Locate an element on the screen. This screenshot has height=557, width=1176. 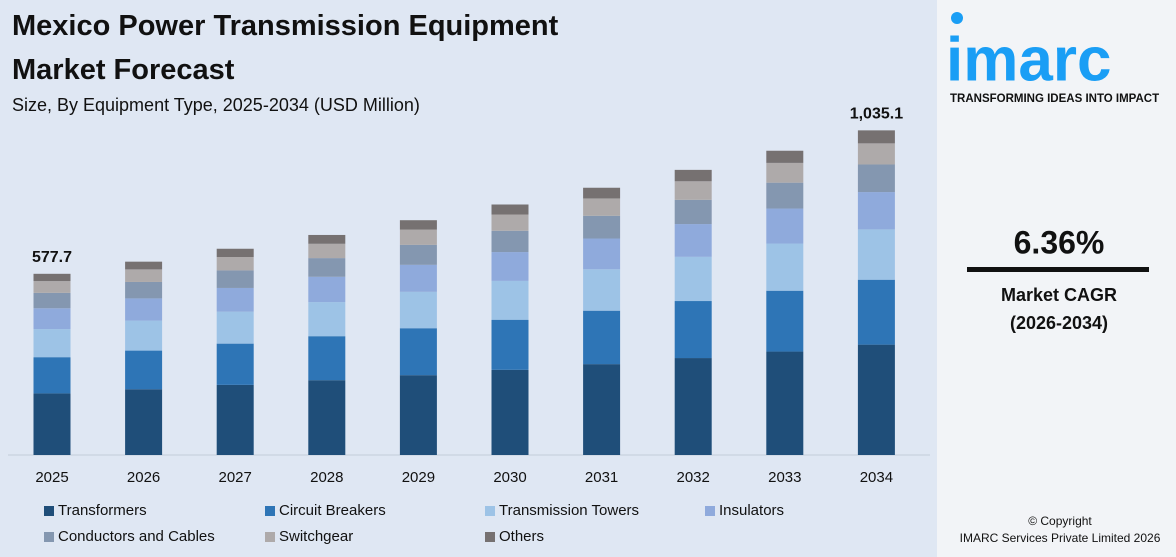
total-label: 1,035.1 is located at coordinates (876, 114).